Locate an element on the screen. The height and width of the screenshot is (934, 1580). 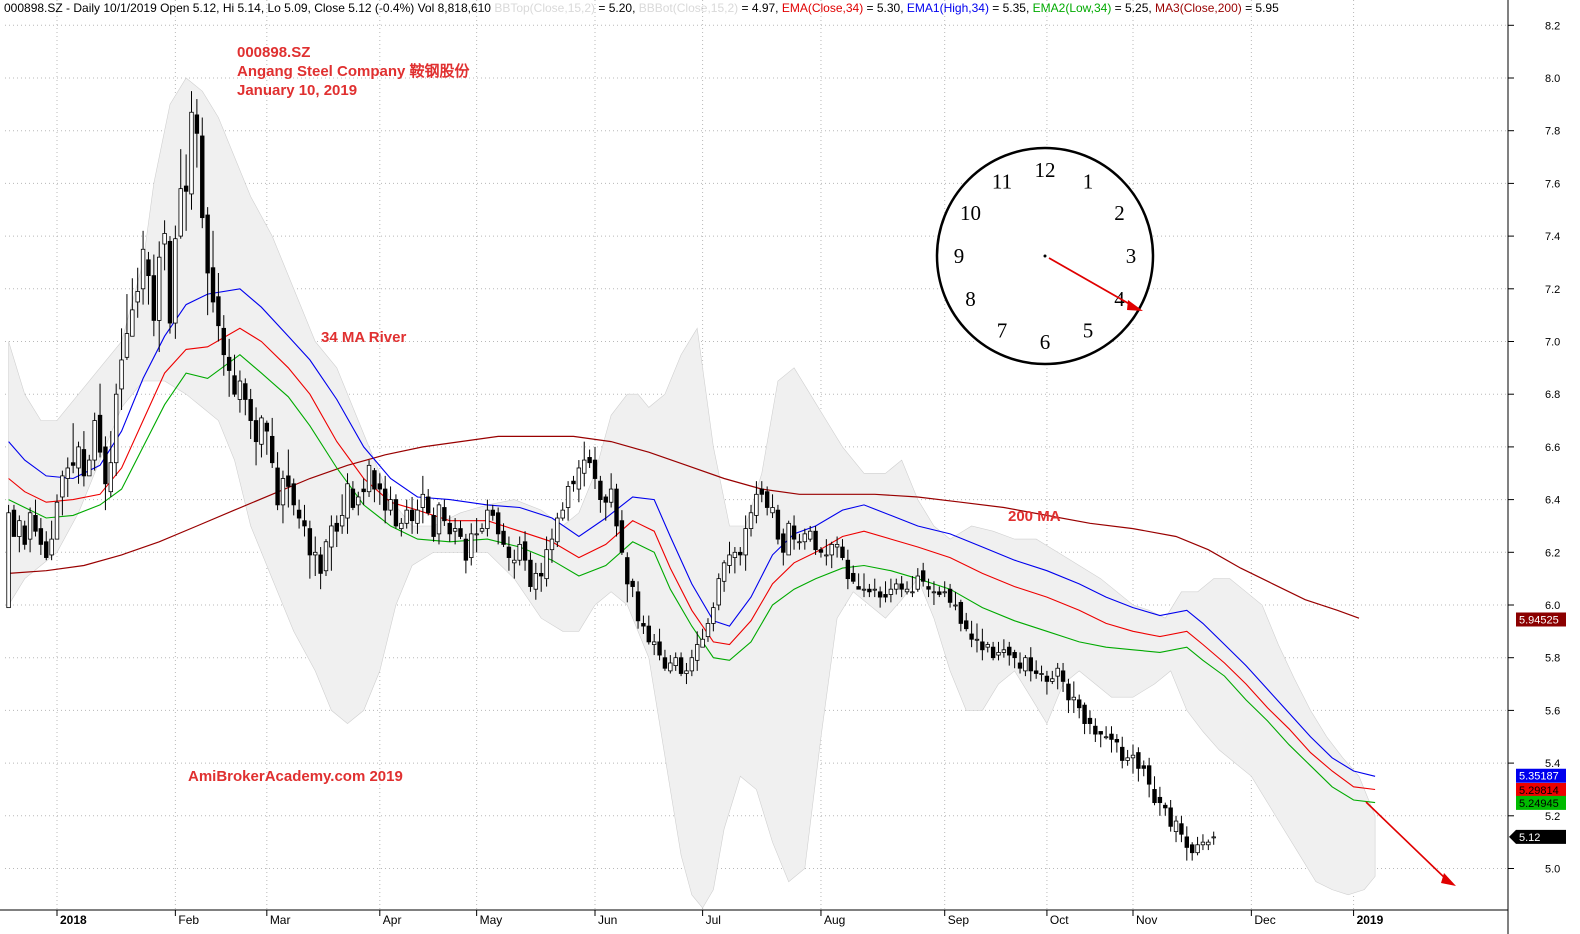
clock-hand-head is located at coordinates (1135, 305).